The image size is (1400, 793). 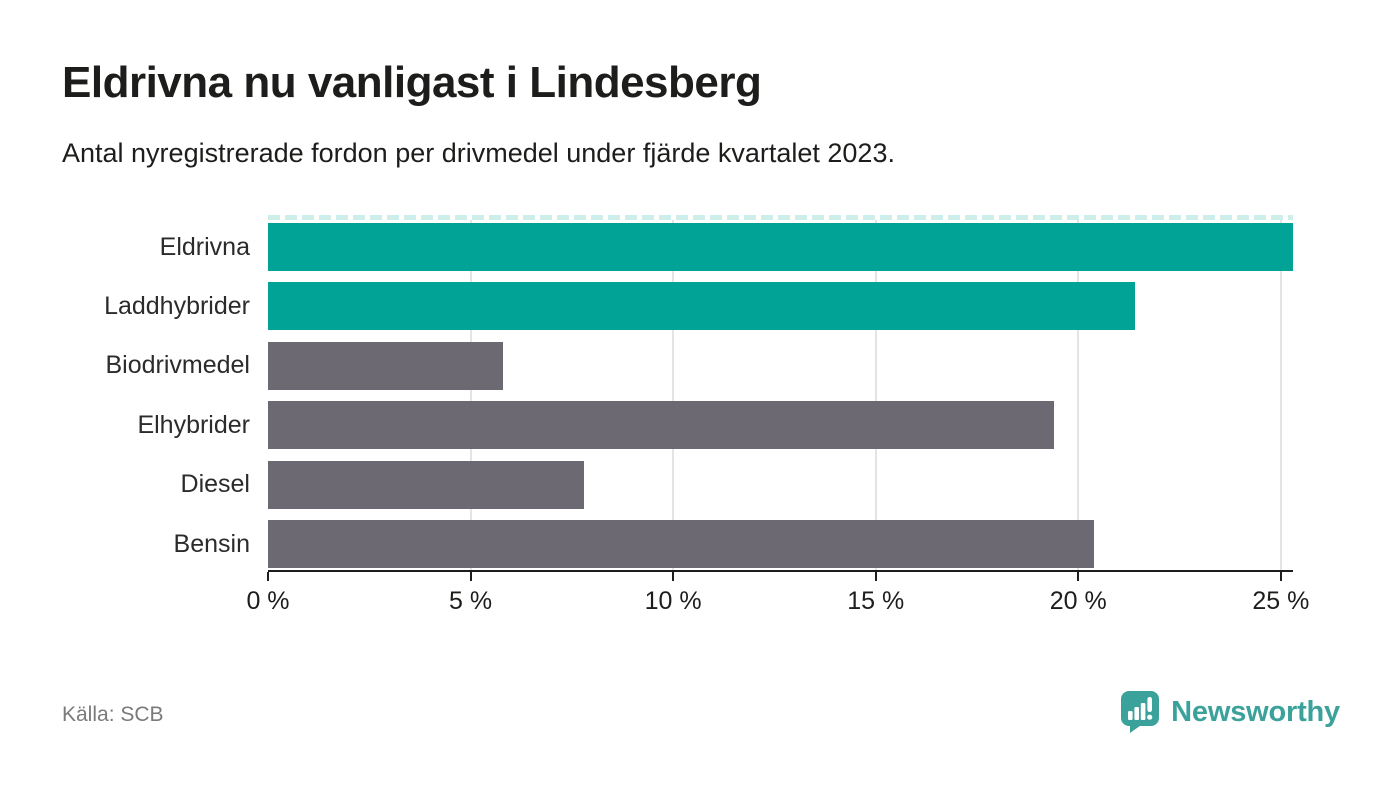 I want to click on x-axis-tick-label: 20 %, so click(x=1078, y=601).